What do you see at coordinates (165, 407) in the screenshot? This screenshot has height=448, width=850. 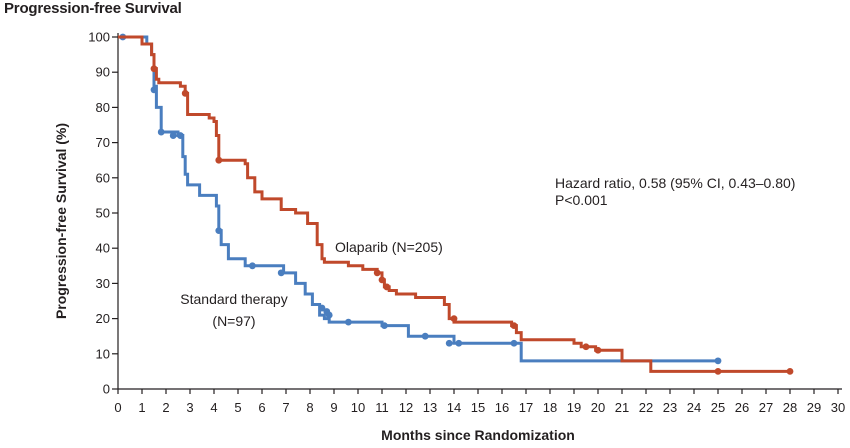 I see `x-tick-label: 2` at bounding box center [165, 407].